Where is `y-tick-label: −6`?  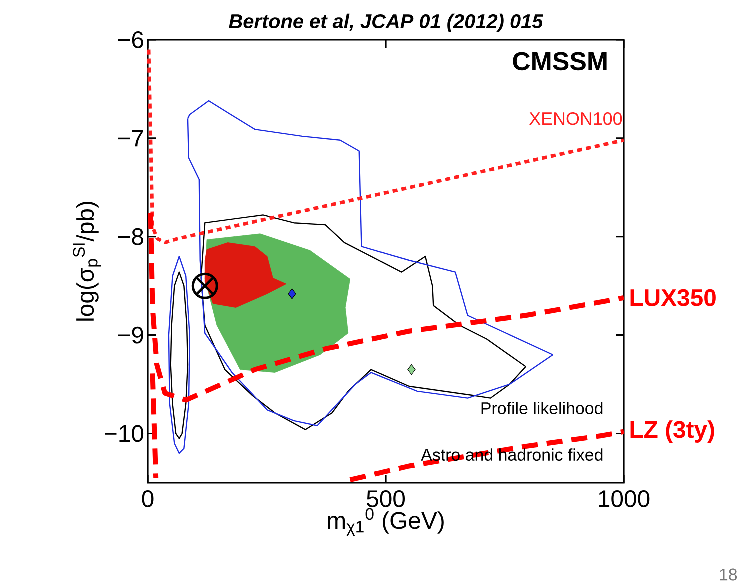 y-tick-label: −6 is located at coordinates (131, 40).